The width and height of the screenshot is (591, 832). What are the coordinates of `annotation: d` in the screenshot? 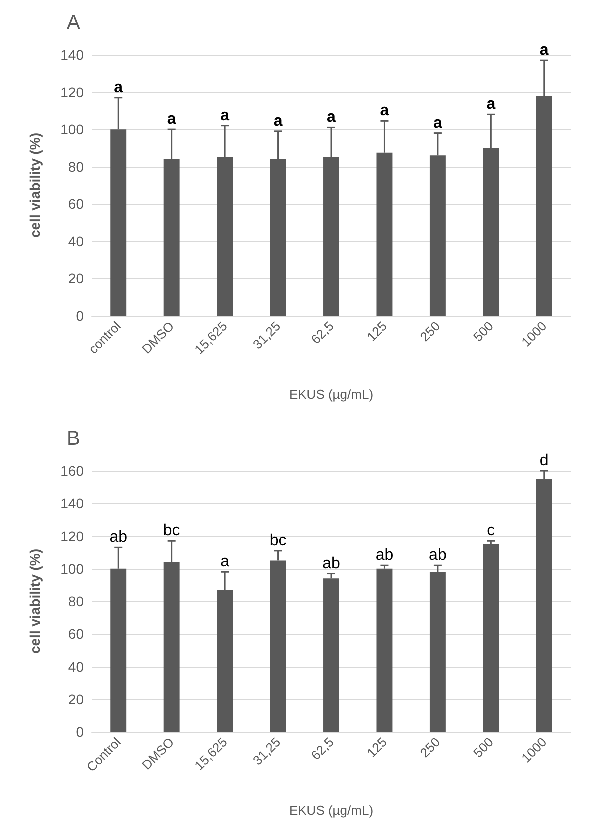 It's located at (544, 461).